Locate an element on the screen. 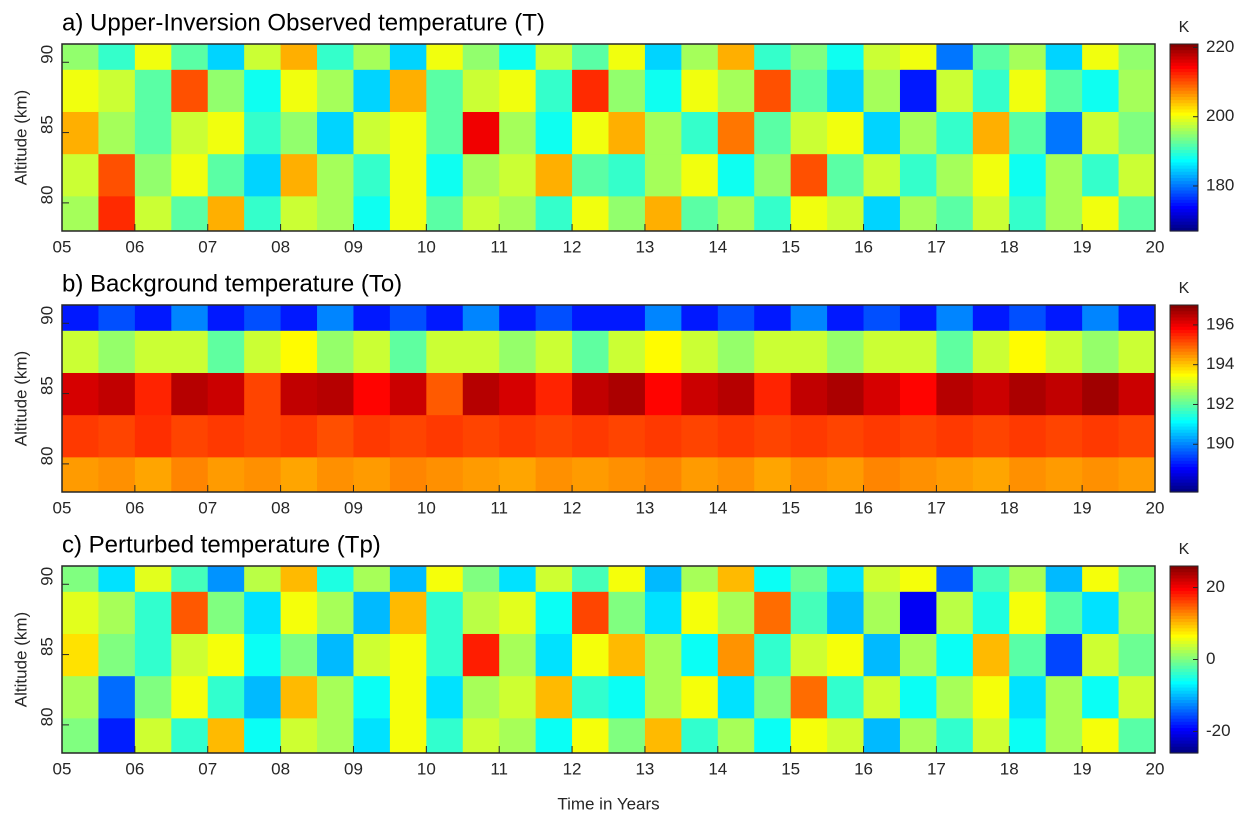  y-tick-label: 90 is located at coordinates (46, 54).